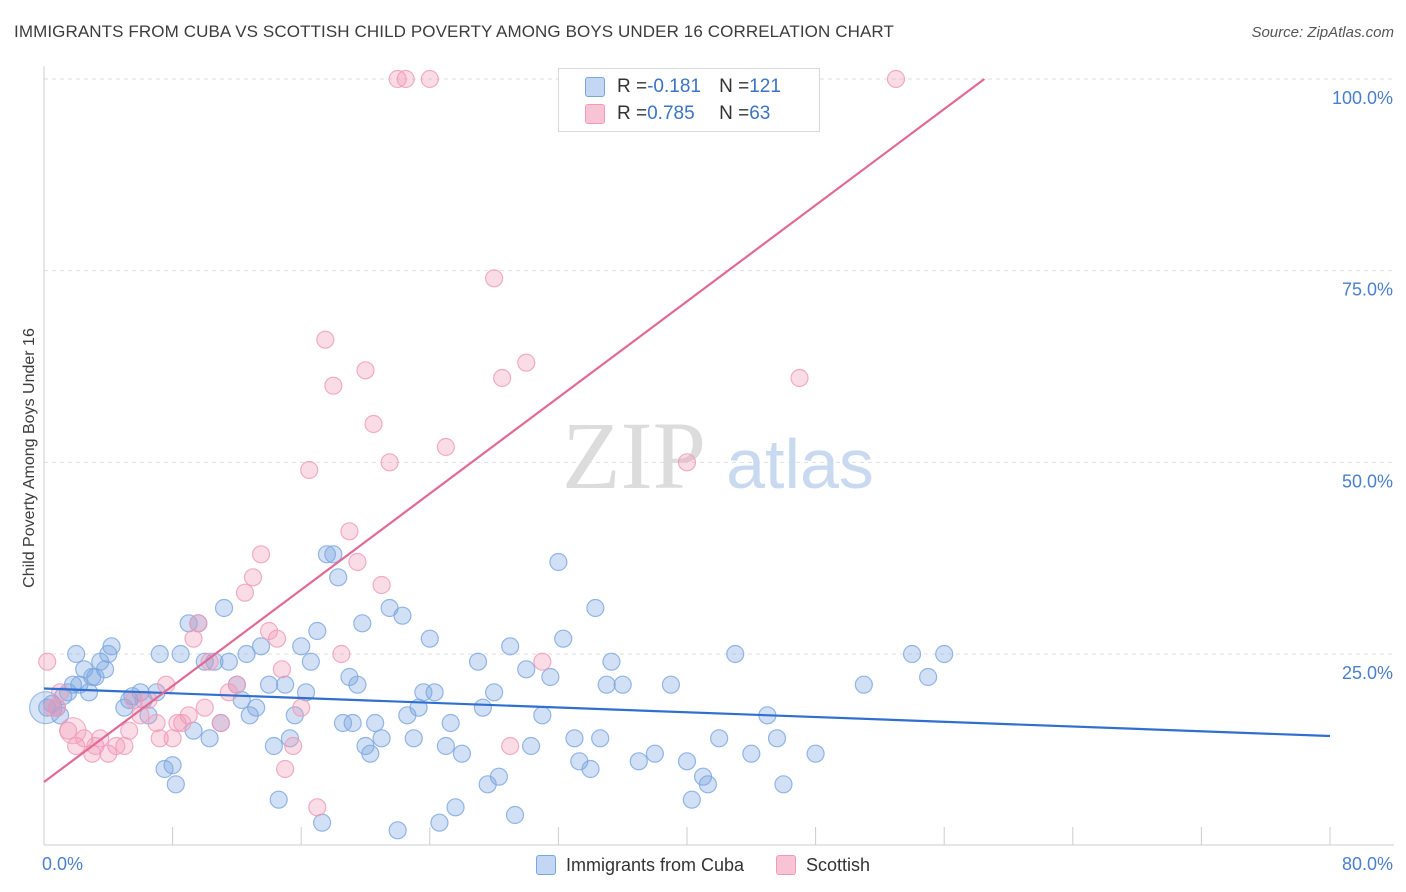 The image size is (1406, 892). Describe the element at coordinates (62, 864) in the screenshot. I see `x-tick-label: 0.0%` at that location.